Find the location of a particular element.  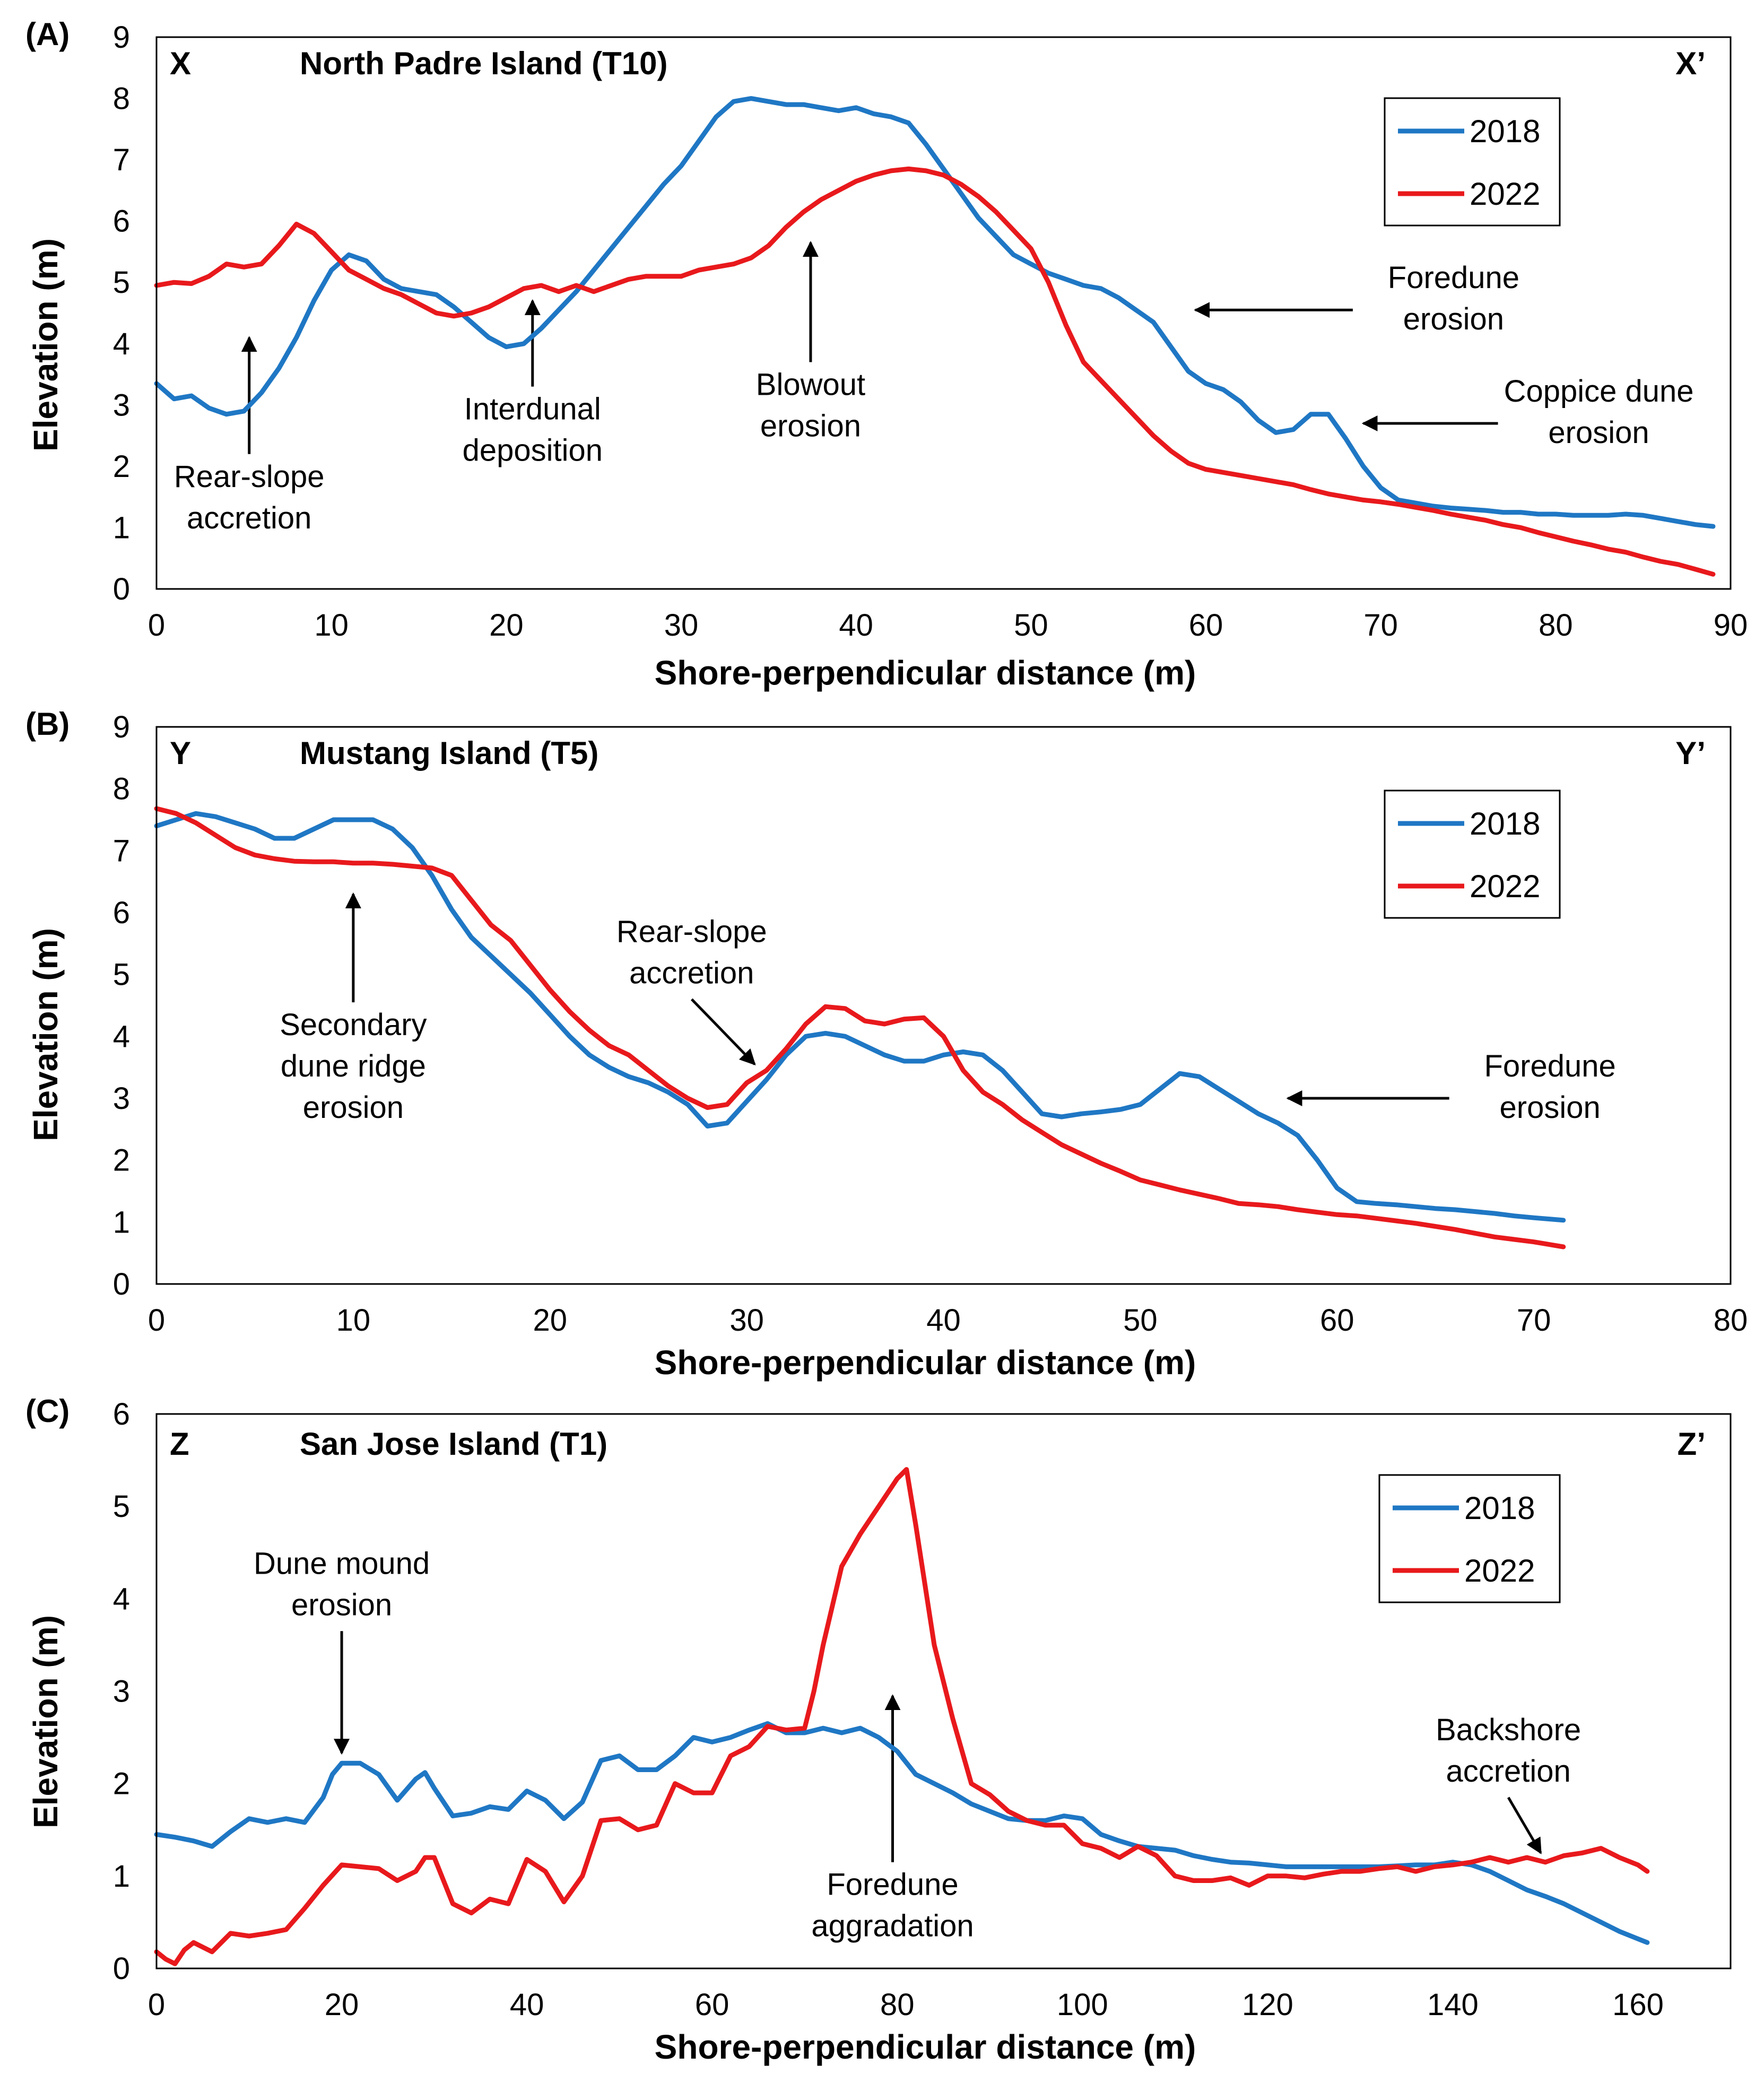

panel-b-x-axis-title: Shore-perpendicular distance (m) is located at coordinates (925, 1363).